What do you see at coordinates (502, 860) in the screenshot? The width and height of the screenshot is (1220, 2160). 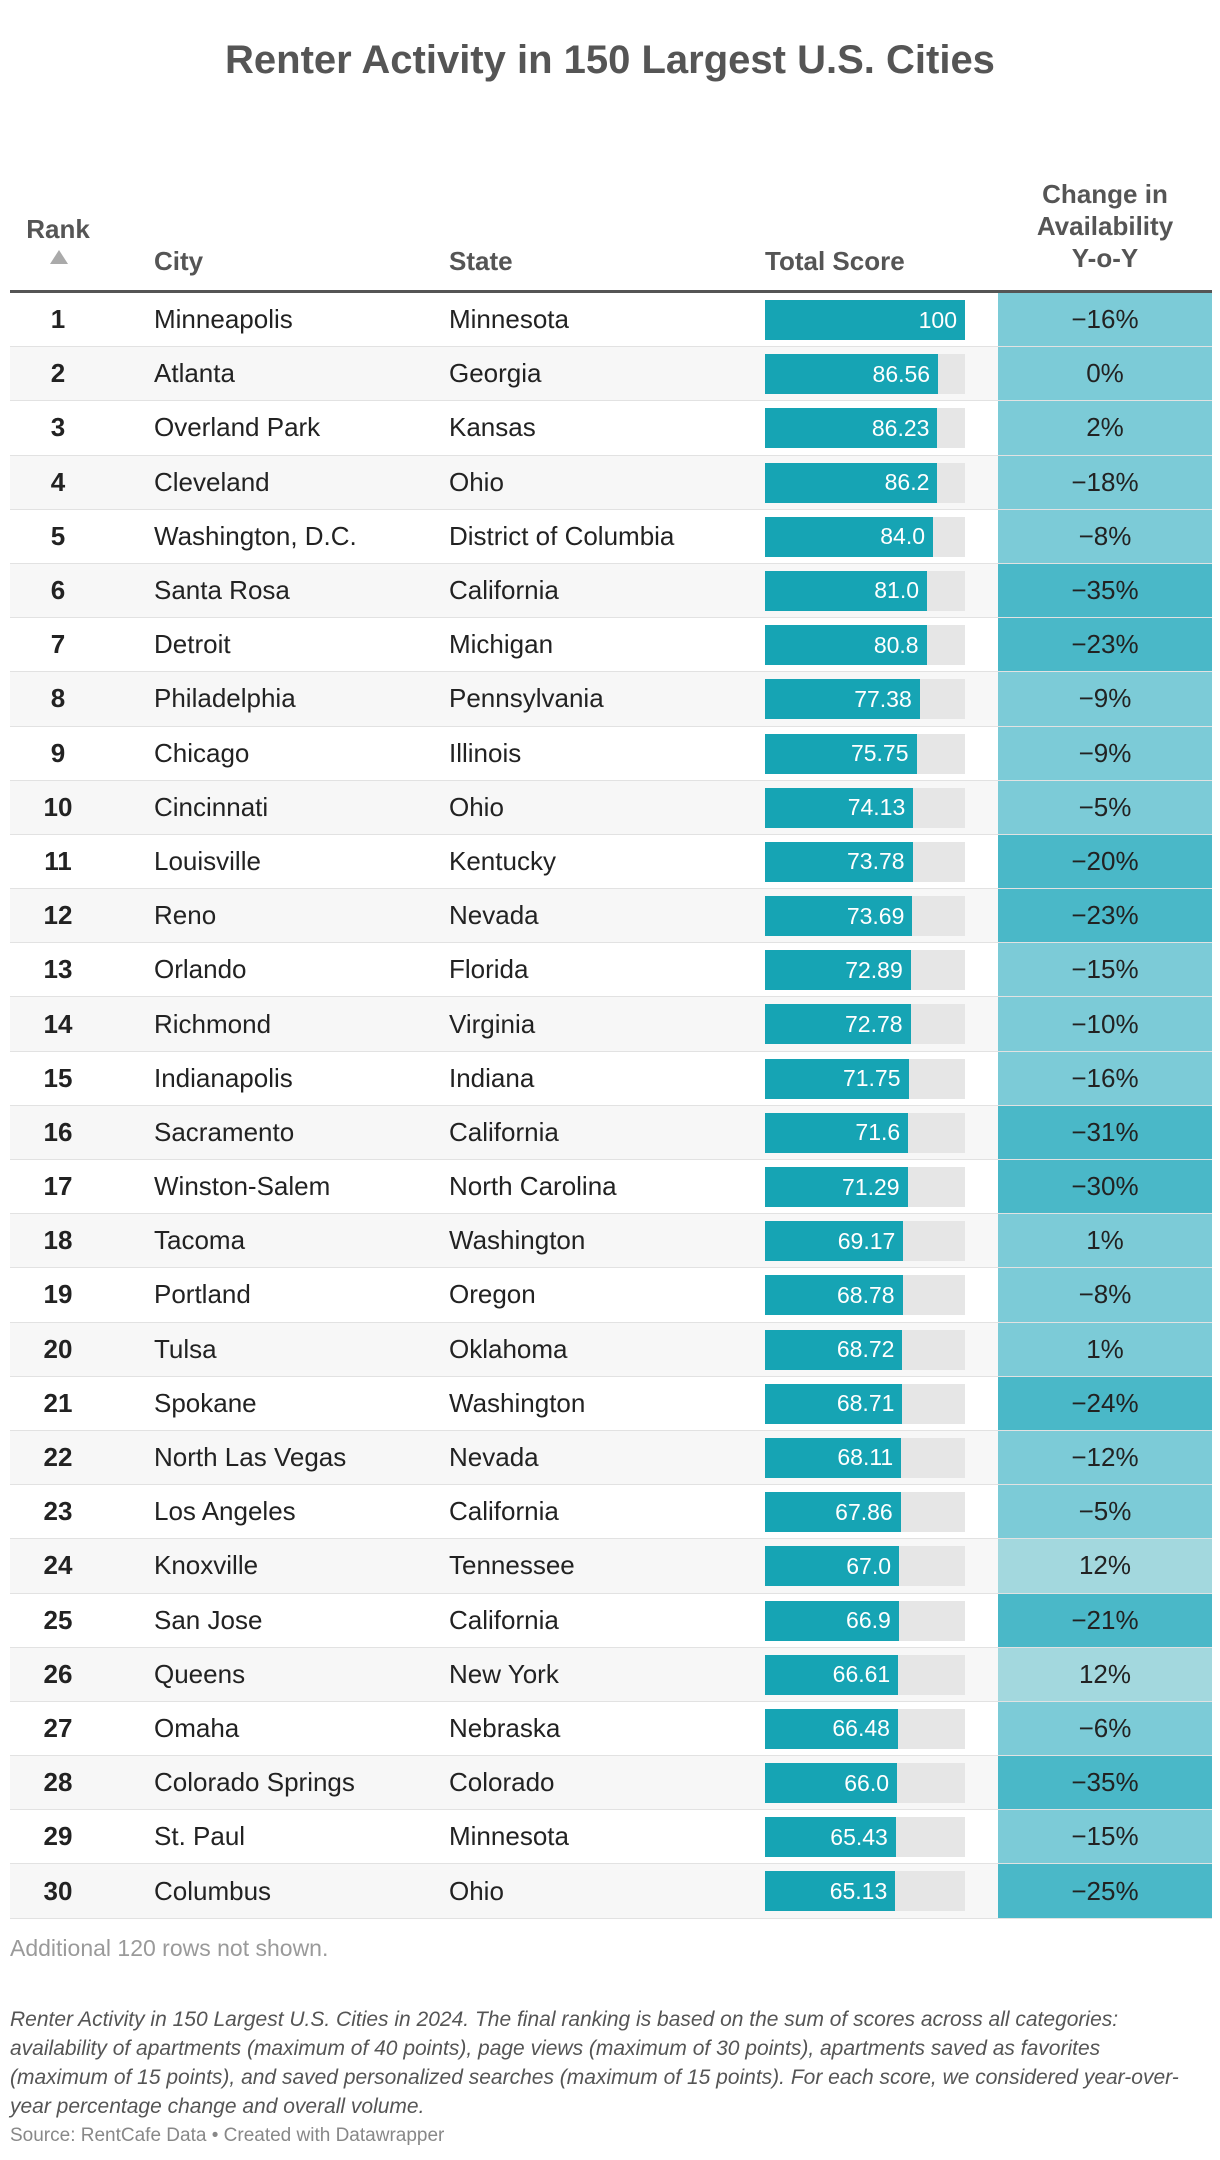 I see `state-cell: Kentucky` at bounding box center [502, 860].